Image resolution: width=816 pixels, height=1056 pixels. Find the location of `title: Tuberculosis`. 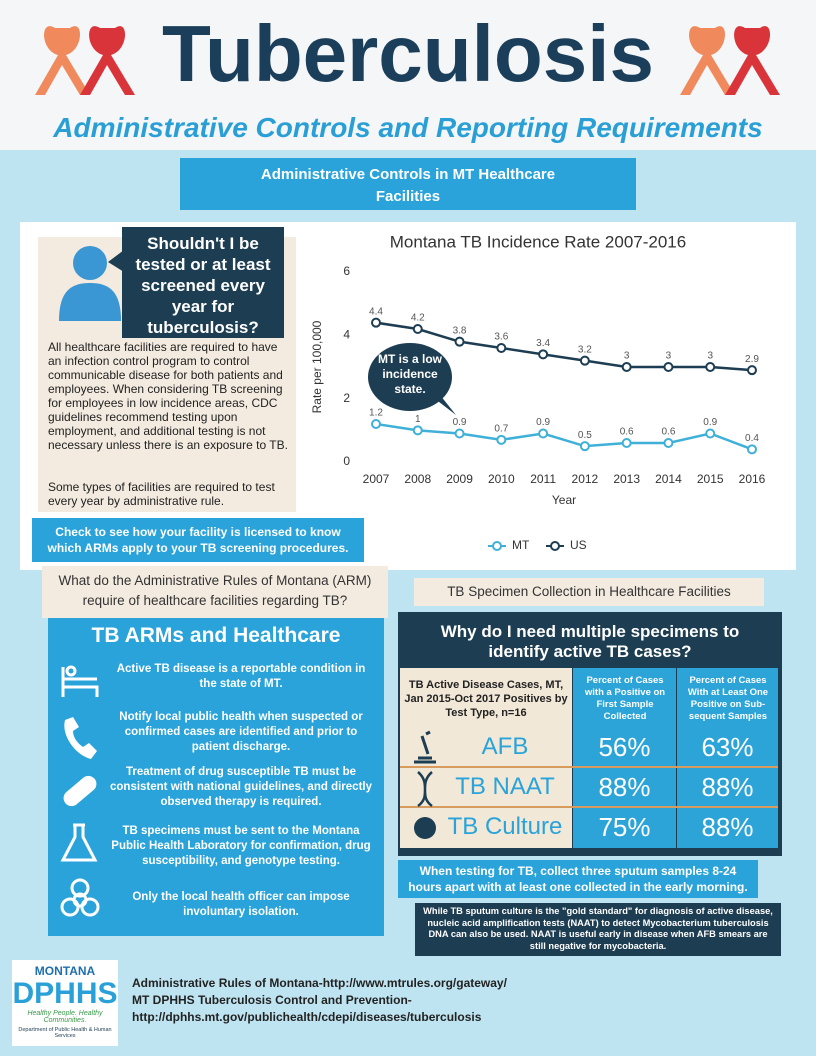

title: Tuberculosis is located at coordinates (408, 53).